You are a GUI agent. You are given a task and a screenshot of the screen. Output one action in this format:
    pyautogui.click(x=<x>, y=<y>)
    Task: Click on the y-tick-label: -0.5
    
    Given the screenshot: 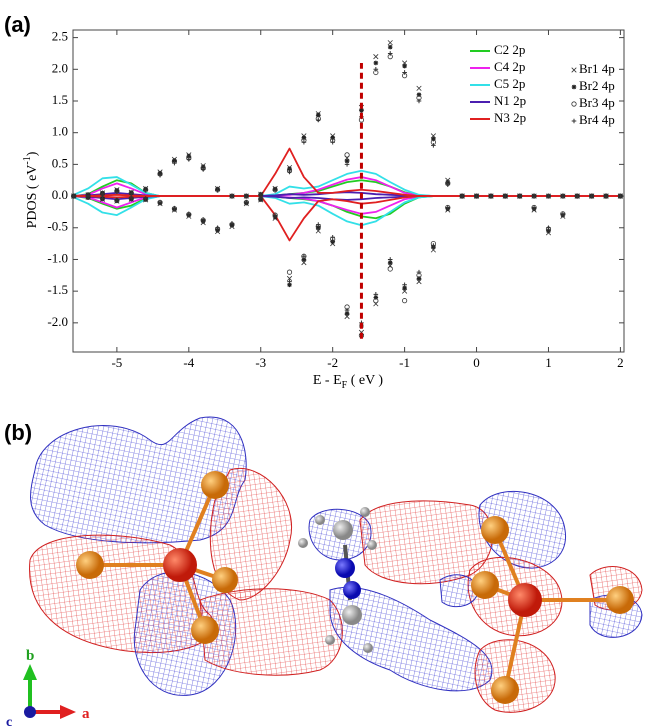 What is the action you would take?
    pyautogui.click(x=57, y=226)
    